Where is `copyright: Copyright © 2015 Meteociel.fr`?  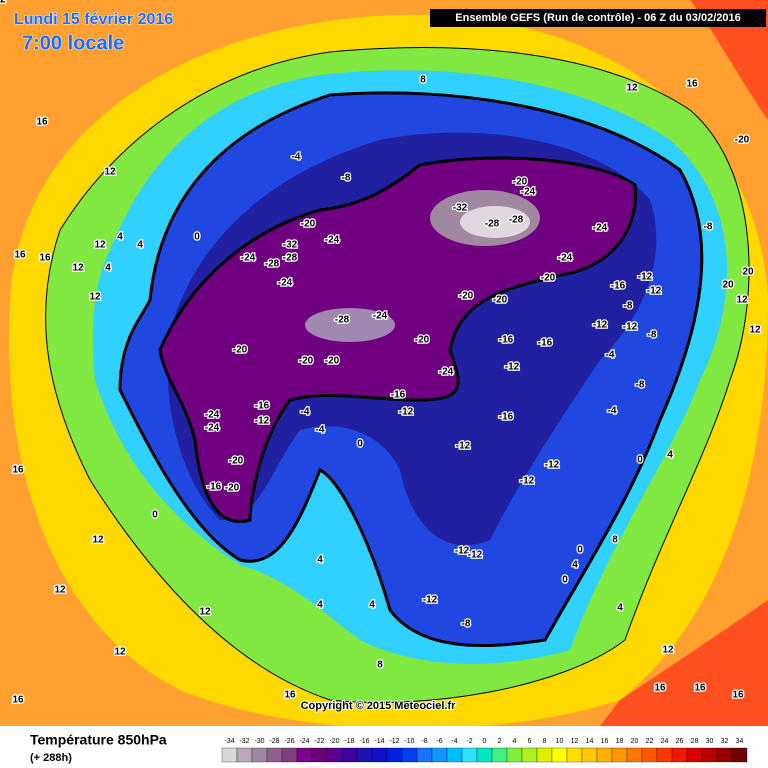
copyright: Copyright © 2015 Meteociel.fr is located at coordinates (379, 706).